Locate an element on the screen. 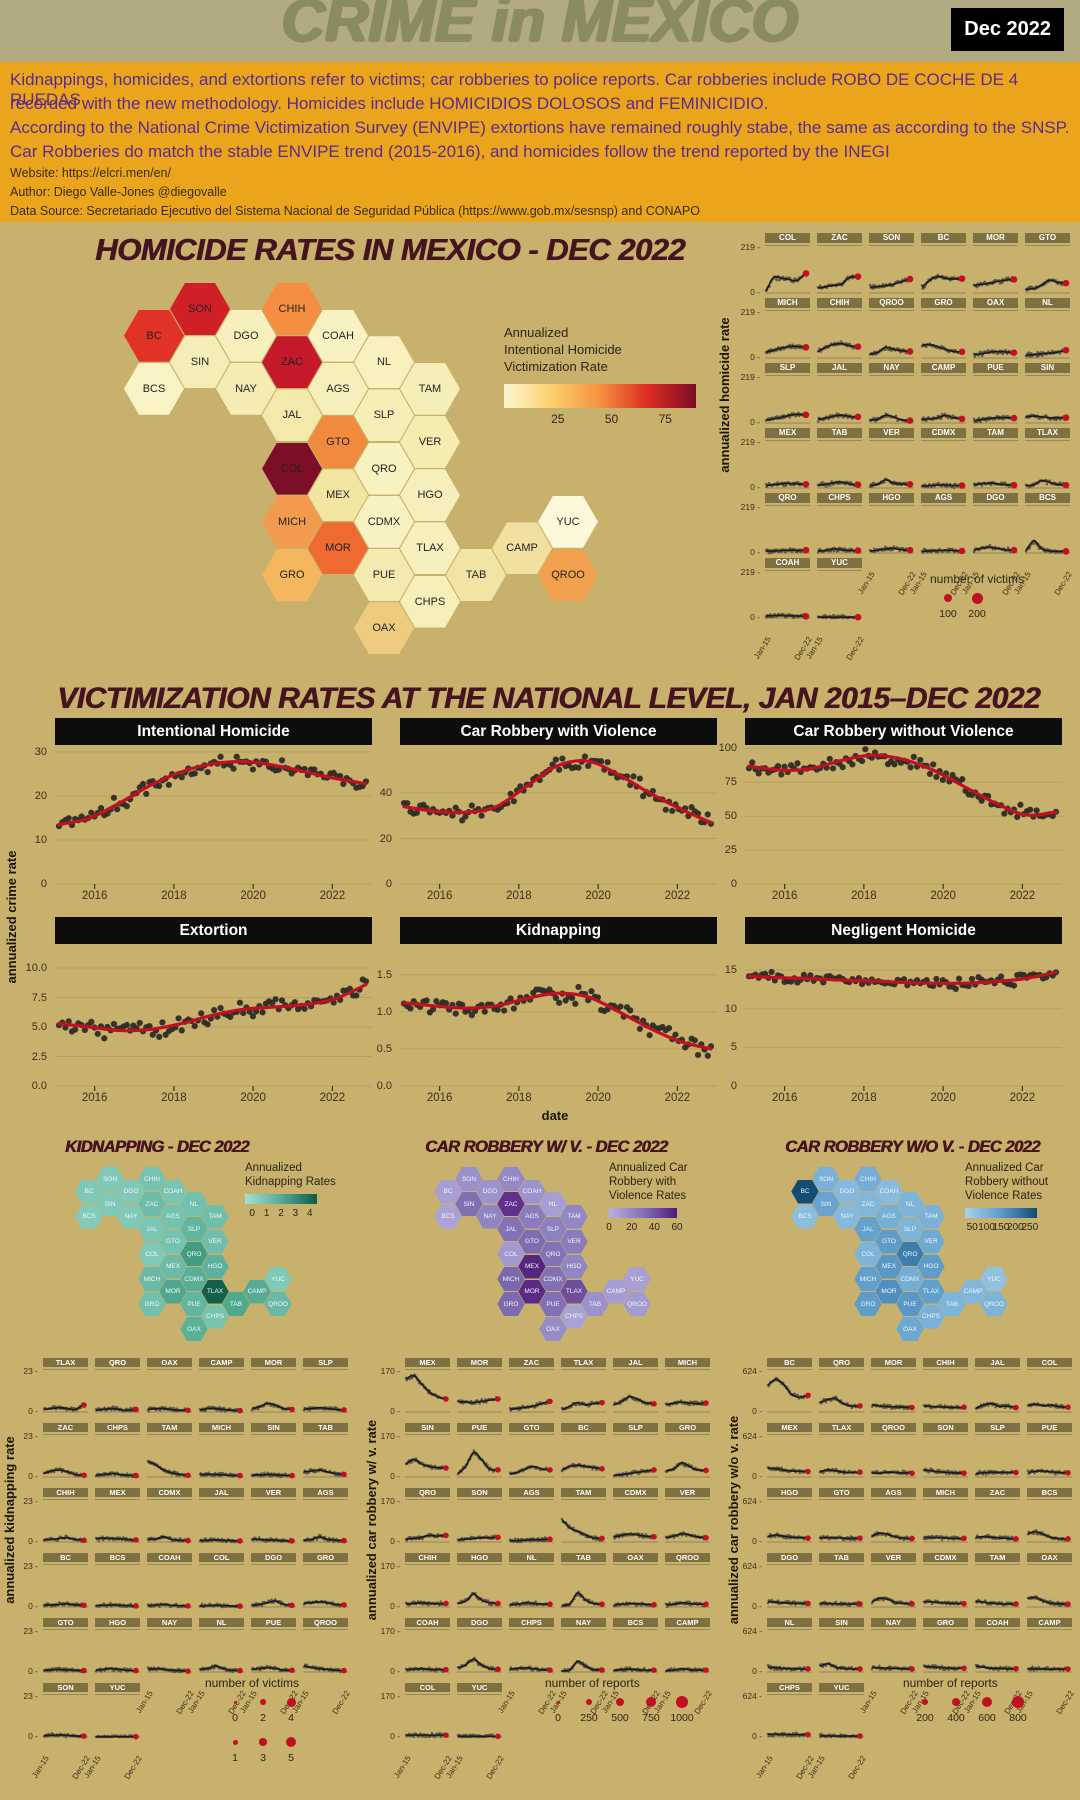  hex-label-chps: CHPS is located at coordinates (430, 601).